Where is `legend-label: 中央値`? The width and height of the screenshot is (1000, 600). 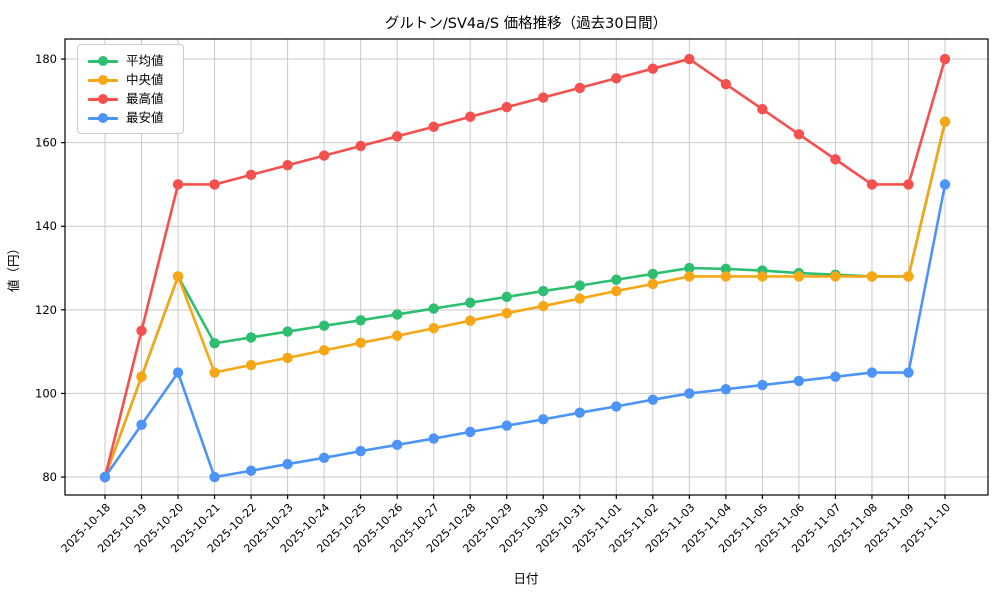
legend-label: 中央値 is located at coordinates (145, 79).